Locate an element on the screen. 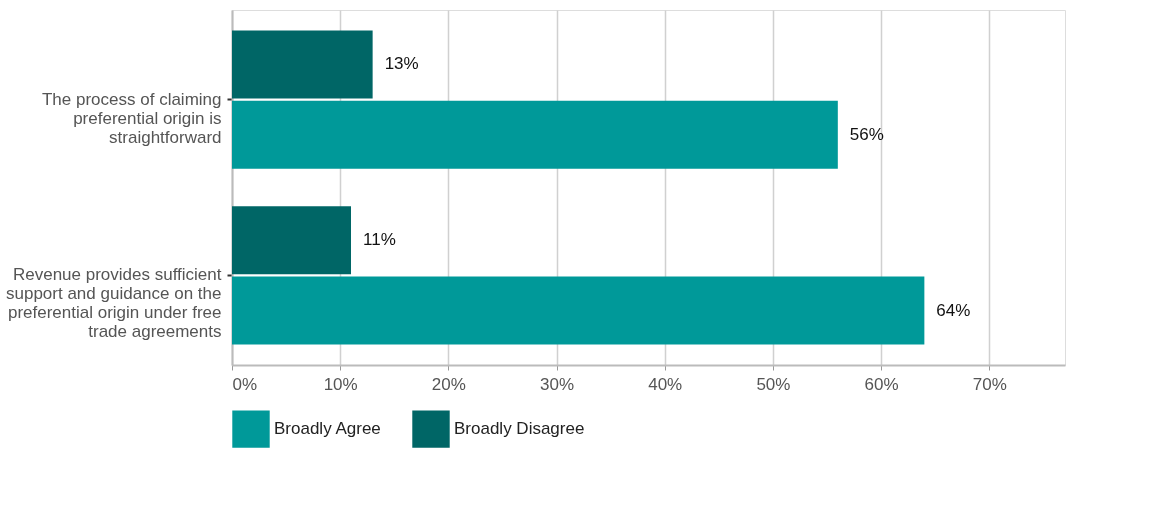 The image size is (1156, 519). x-tick-label: 0% is located at coordinates (245, 384).